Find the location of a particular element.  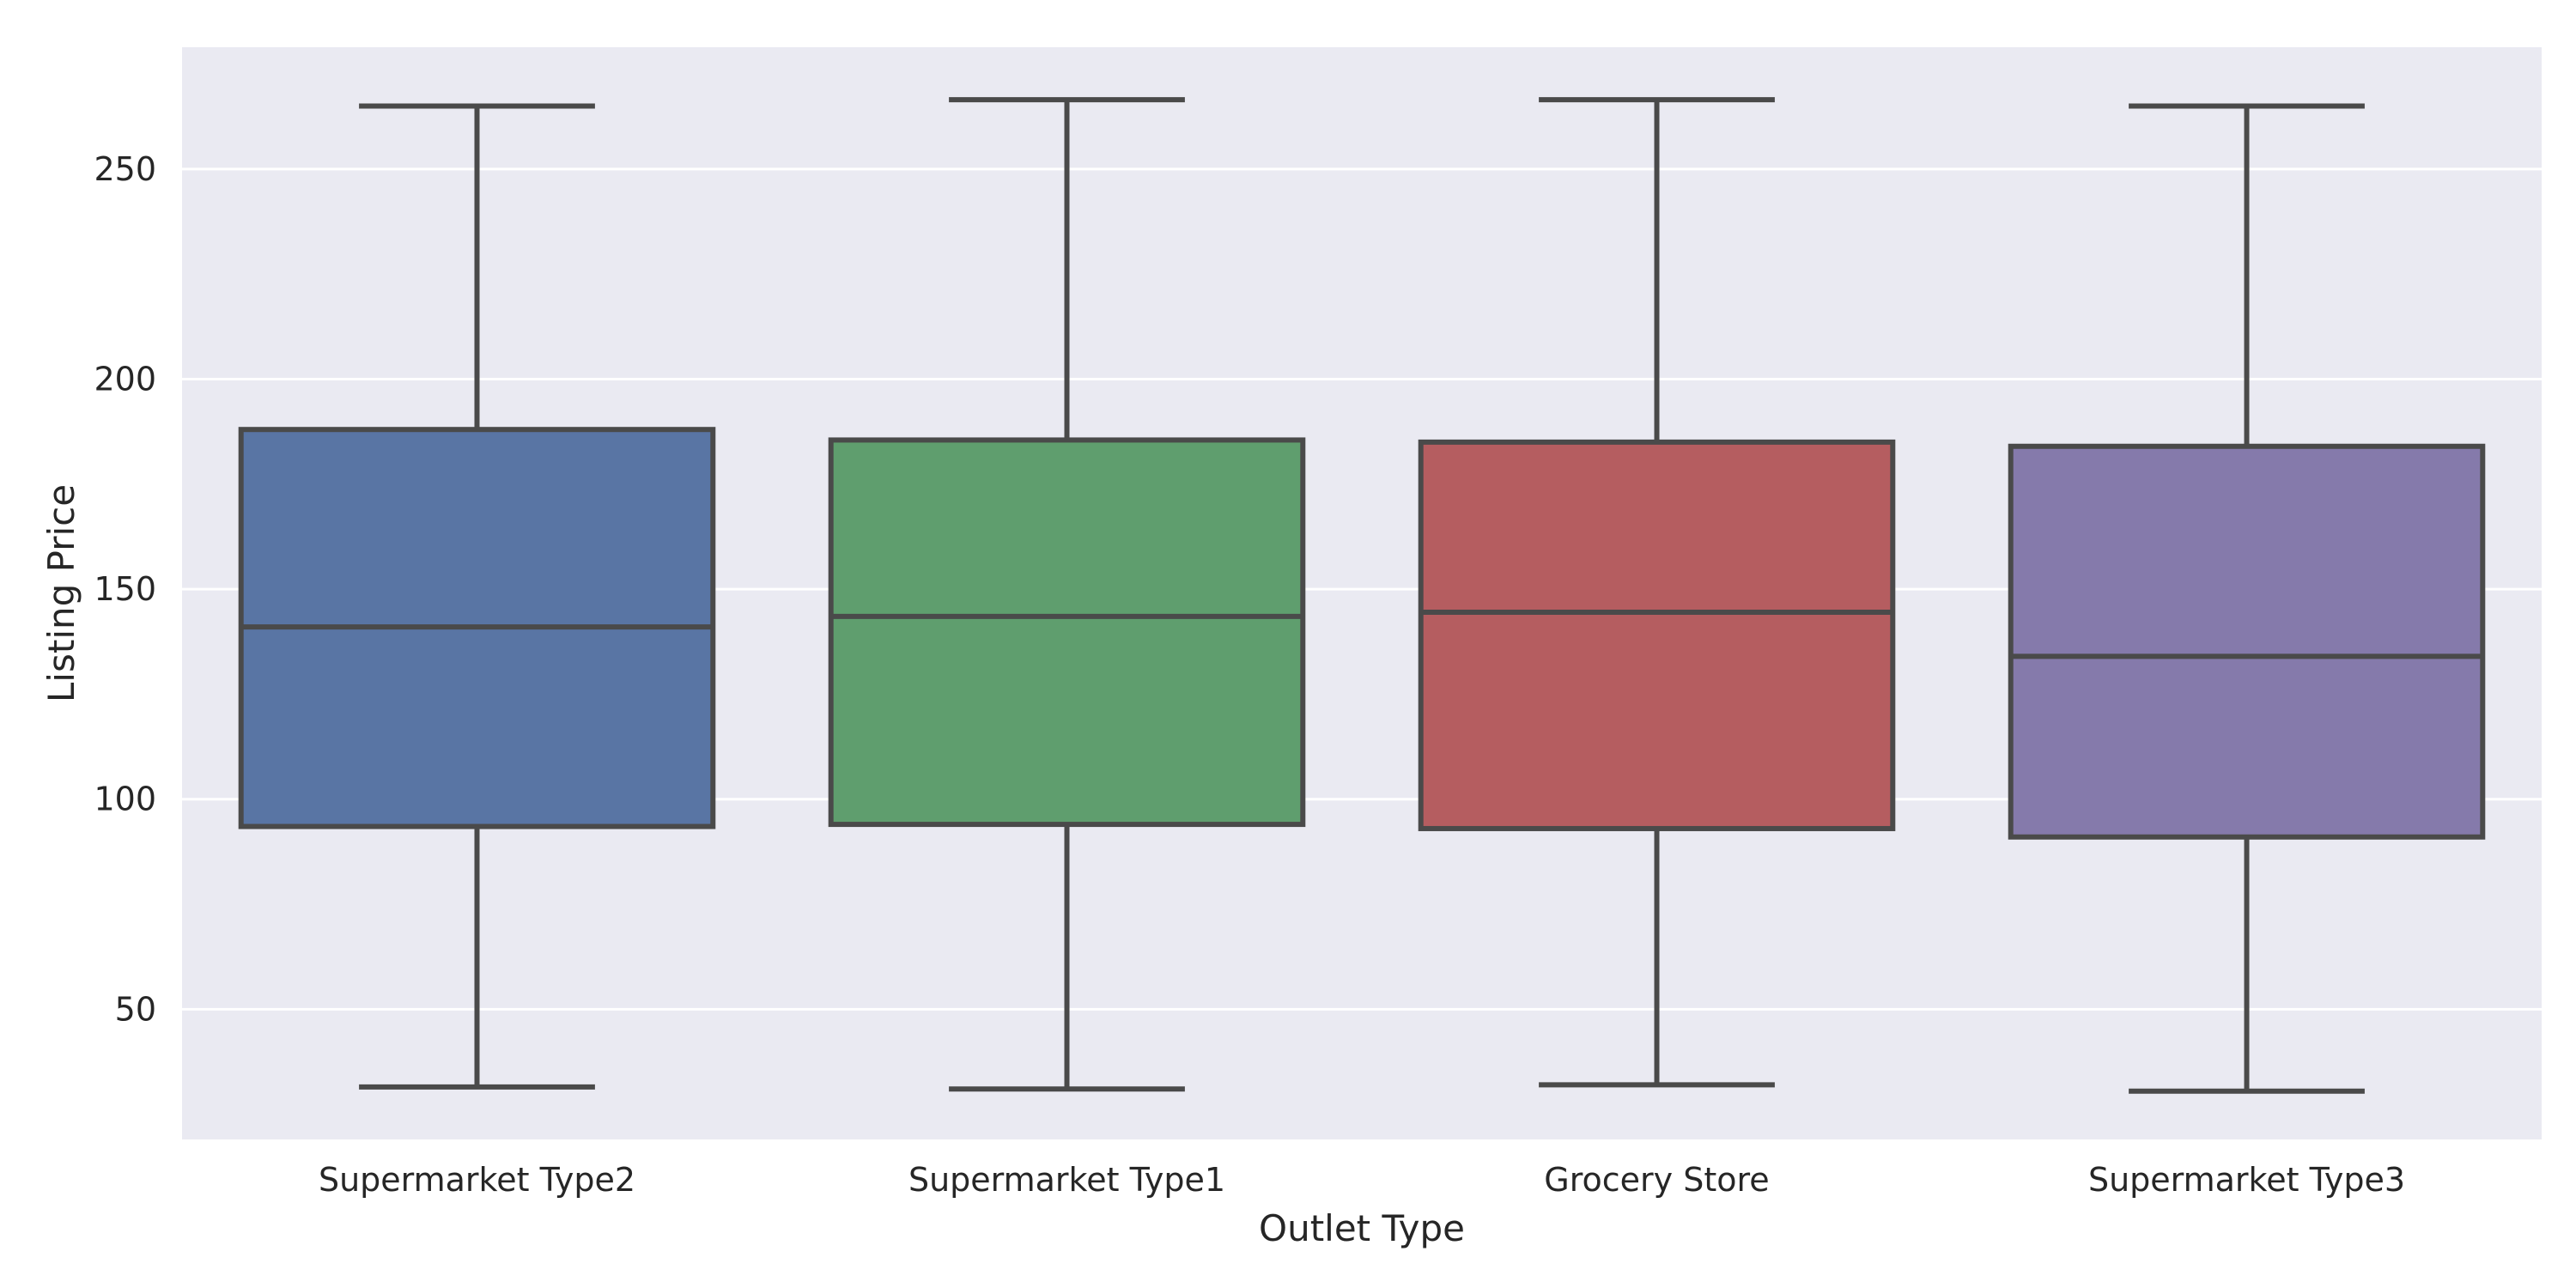

y-tick-label: 50 is located at coordinates (135, 1009).